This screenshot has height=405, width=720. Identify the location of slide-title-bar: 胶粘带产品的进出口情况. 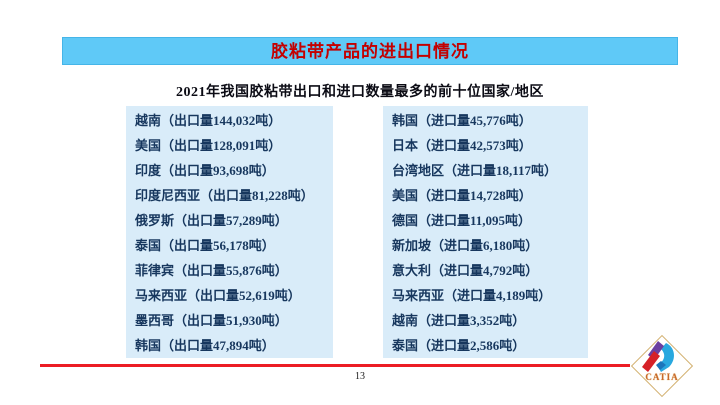
(370, 51).